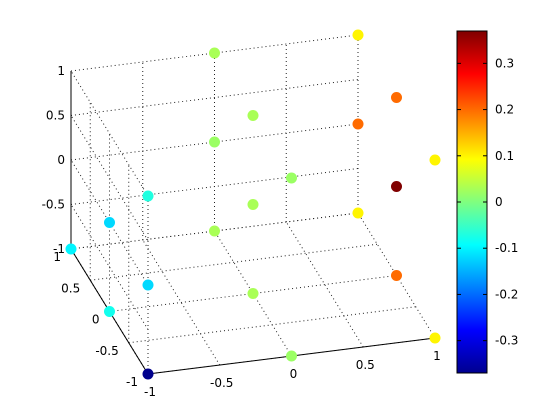 This screenshot has height=420, width=560. Describe the element at coordinates (294, 374) in the screenshot. I see `x-tick-label: 0` at that location.